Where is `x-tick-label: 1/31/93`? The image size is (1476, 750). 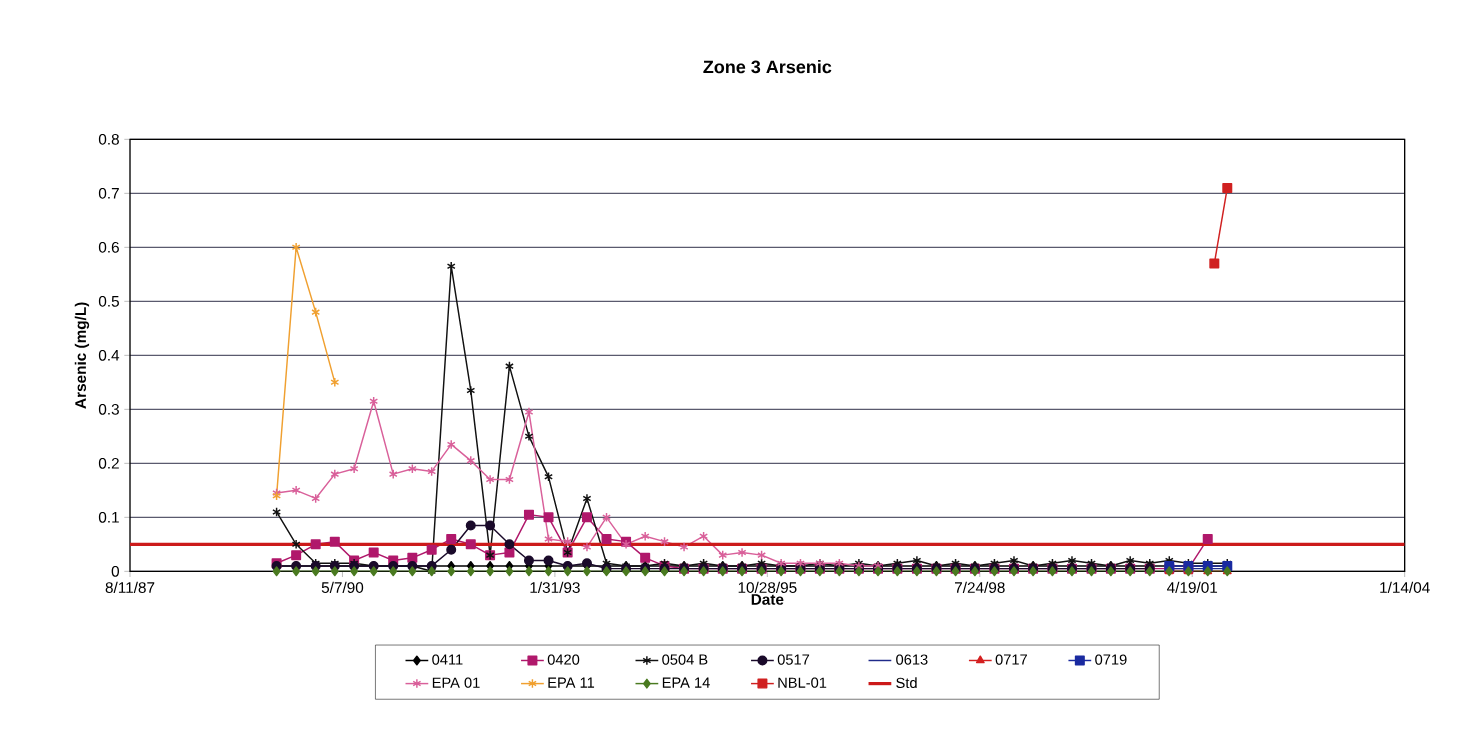
x-tick-label: 1/31/93 is located at coordinates (555, 587).